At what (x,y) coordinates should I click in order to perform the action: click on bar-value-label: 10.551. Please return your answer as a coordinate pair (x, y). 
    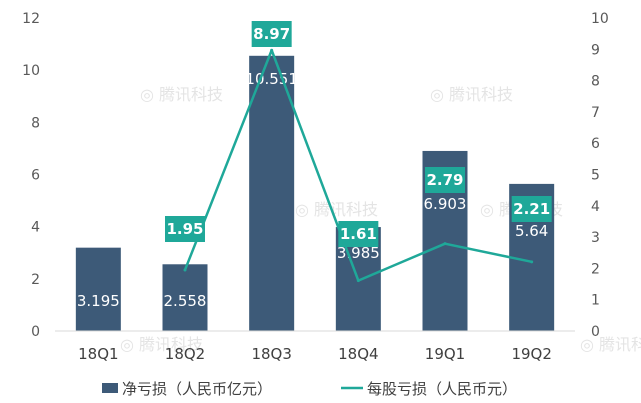
    Looking at the image, I should click on (271, 79).